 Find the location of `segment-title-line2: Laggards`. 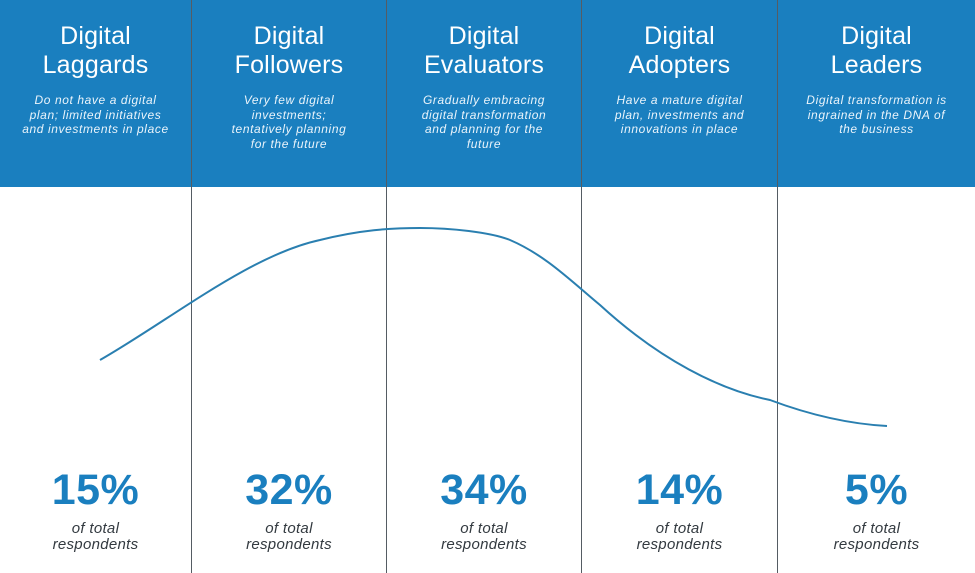

segment-title-line2: Laggards is located at coordinates (95, 65).